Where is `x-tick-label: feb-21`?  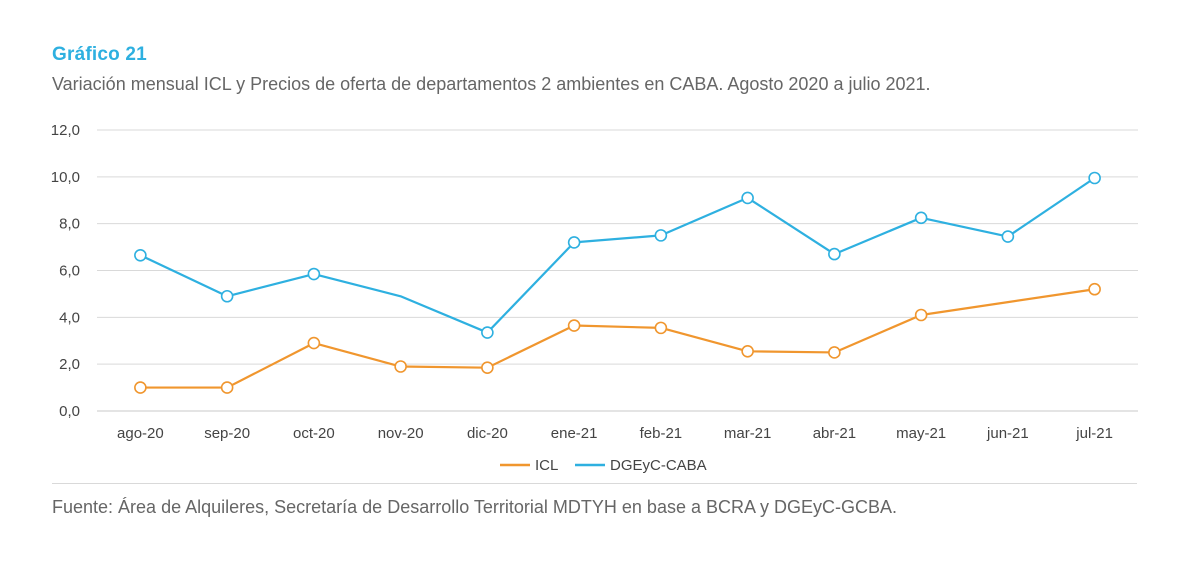
x-tick-label: feb-21 is located at coordinates (661, 433).